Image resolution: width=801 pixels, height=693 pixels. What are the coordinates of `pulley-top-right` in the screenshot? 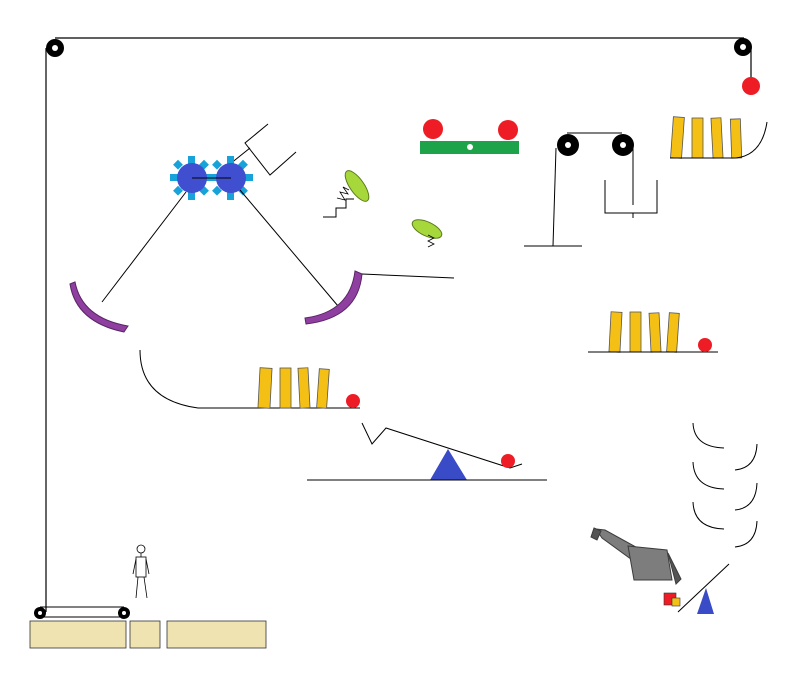 It's located at (743, 47).